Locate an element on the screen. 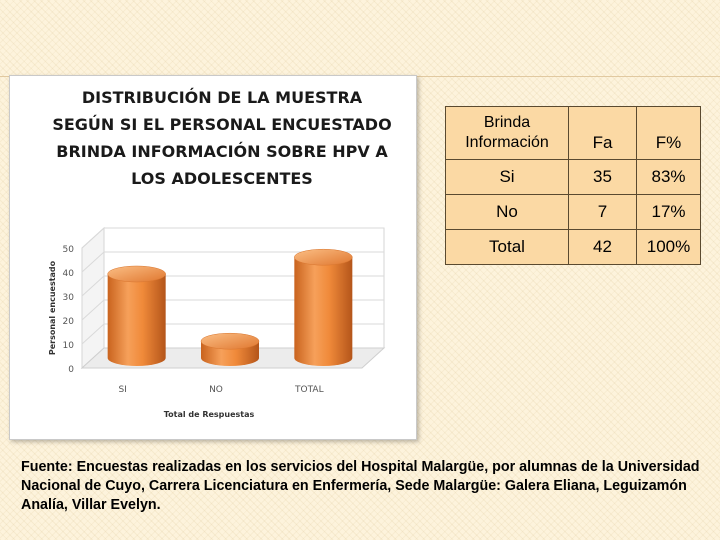 This screenshot has width=720, height=540. chart-bars is located at coordinates (230, 307).